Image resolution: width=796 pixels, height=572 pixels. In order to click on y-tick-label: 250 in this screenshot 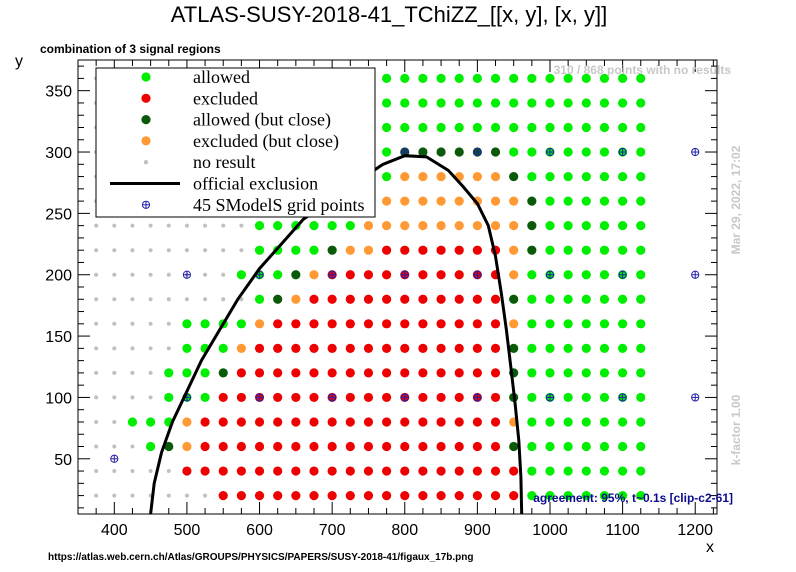, I will do `click(58, 214)`.